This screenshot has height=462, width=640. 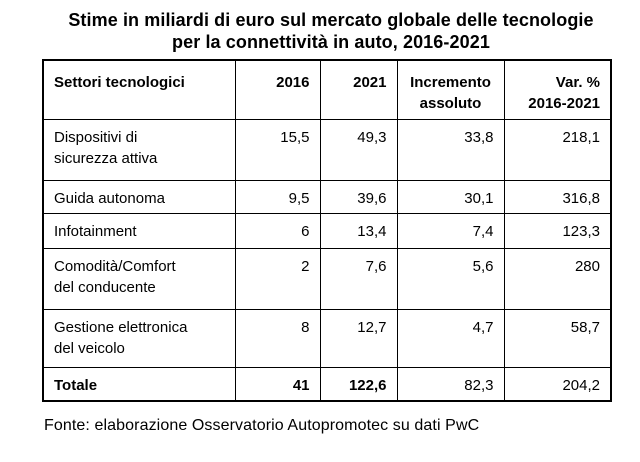 What do you see at coordinates (557, 196) in the screenshot?
I see `var-pct-cell: 316,8` at bounding box center [557, 196].